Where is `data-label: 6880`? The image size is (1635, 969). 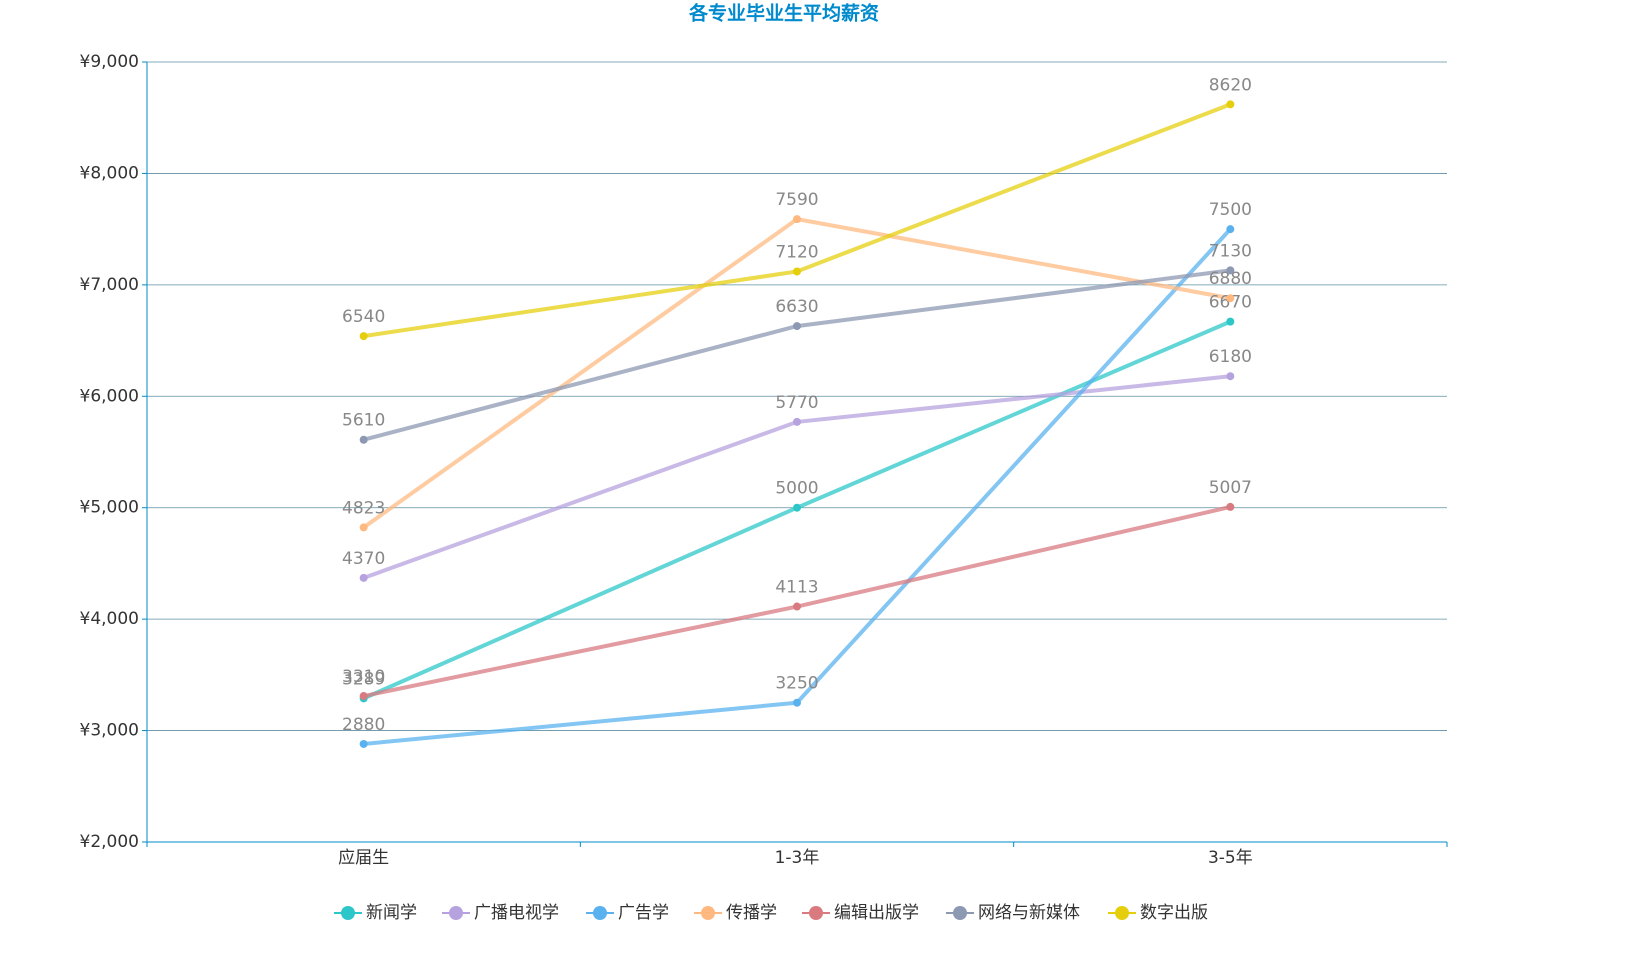
data-label: 6880 is located at coordinates (1230, 279).